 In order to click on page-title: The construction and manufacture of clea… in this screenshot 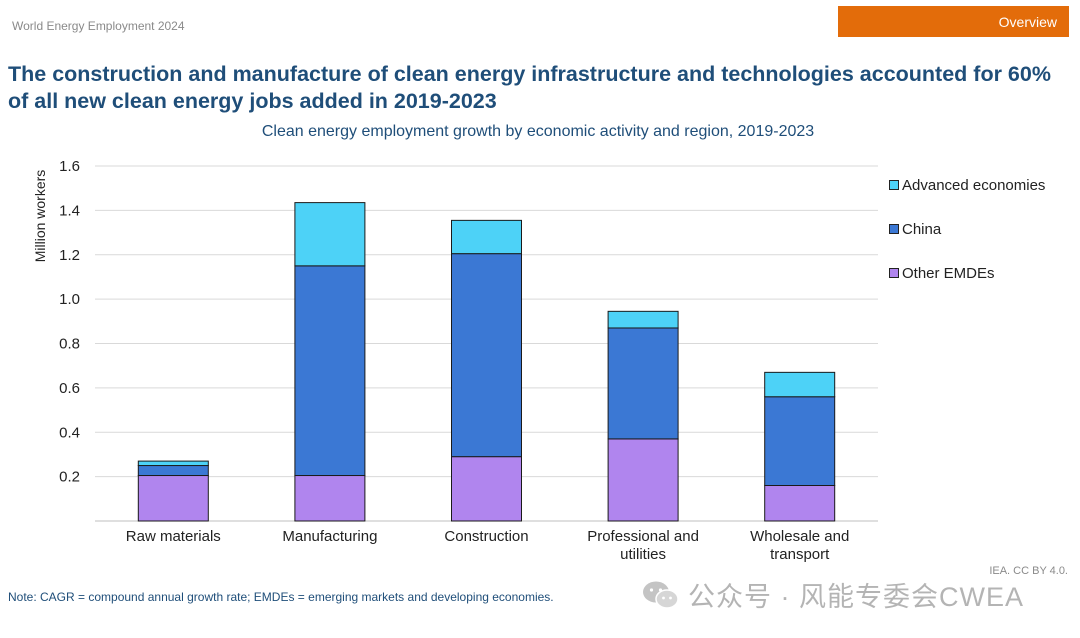, I will do `click(529, 87)`.